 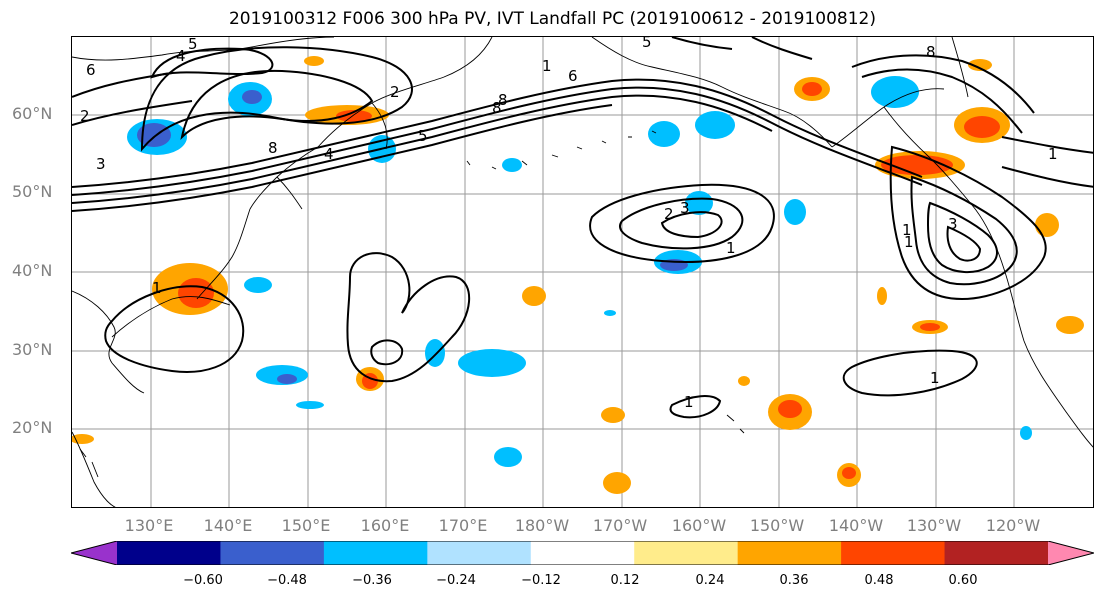 I want to click on colorbar-tick: 0.12, so click(x=625, y=580).